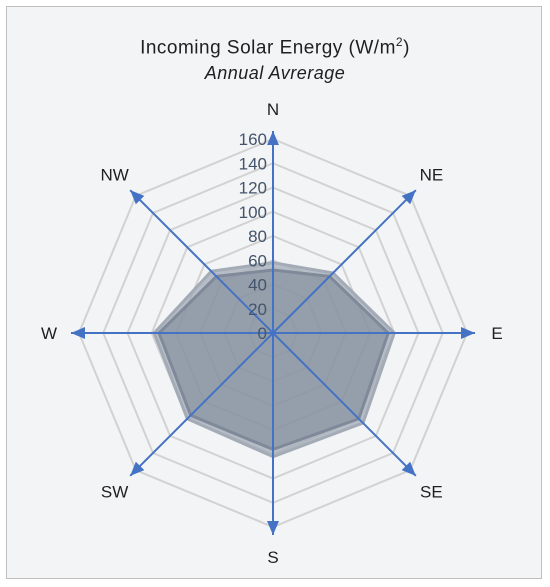 The height and width of the screenshot is (587, 550). I want to click on axis-nw, so click(201, 261).